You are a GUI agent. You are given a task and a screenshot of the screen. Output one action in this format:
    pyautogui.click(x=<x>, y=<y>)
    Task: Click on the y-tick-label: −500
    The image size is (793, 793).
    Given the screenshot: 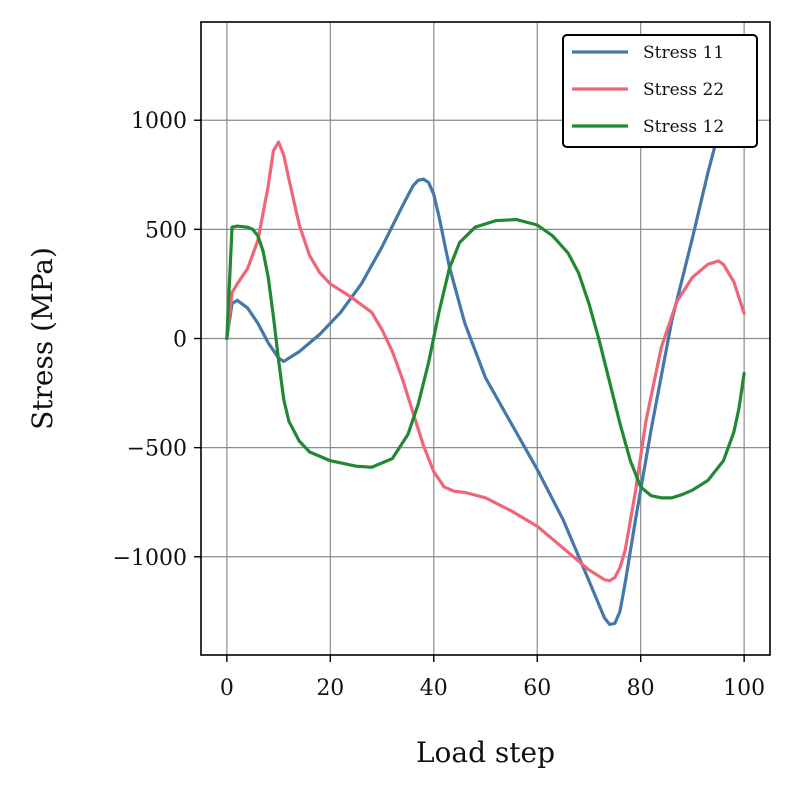 What is the action you would take?
    pyautogui.click(x=157, y=449)
    